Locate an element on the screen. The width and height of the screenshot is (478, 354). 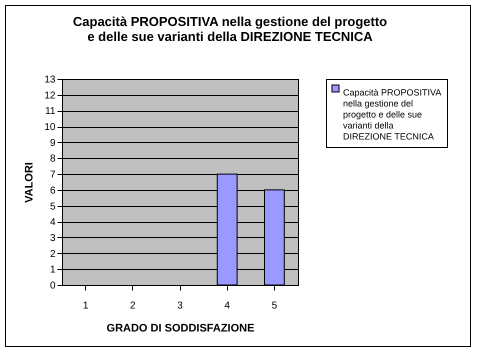
x-tick-label: 2 is located at coordinates (133, 306).